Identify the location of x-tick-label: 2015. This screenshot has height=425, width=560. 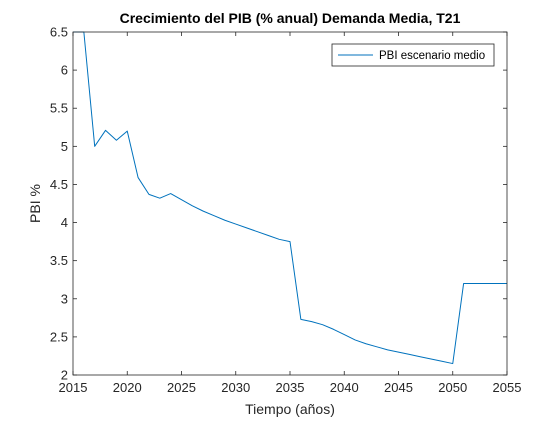
(73, 387).